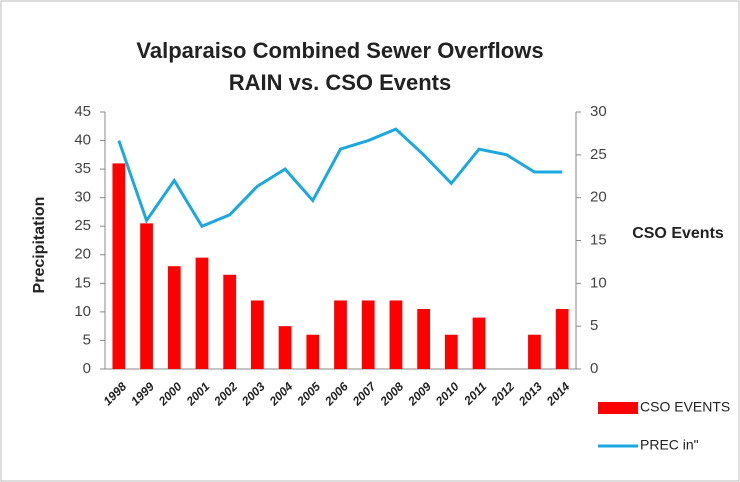 The height and width of the screenshot is (482, 740). Describe the element at coordinates (618, 408) in the screenshot. I see `legend-swatch` at that location.